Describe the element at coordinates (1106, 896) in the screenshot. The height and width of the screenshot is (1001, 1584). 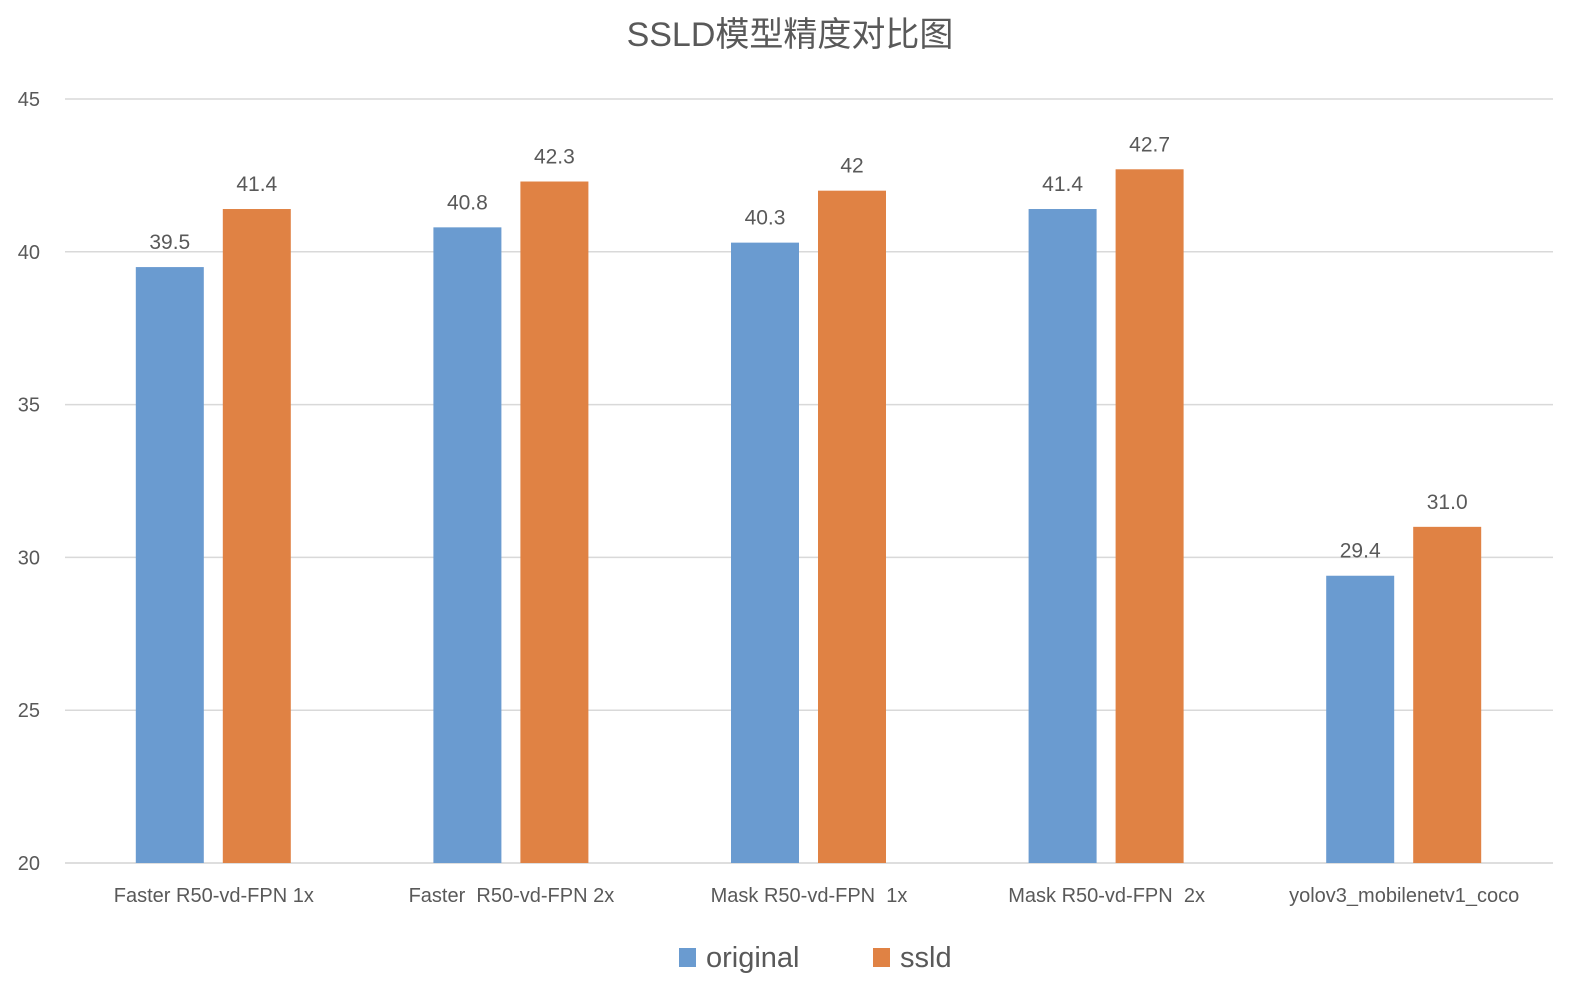
I see `x-tick-label: Mask R50-vd-FPN 2x` at that location.